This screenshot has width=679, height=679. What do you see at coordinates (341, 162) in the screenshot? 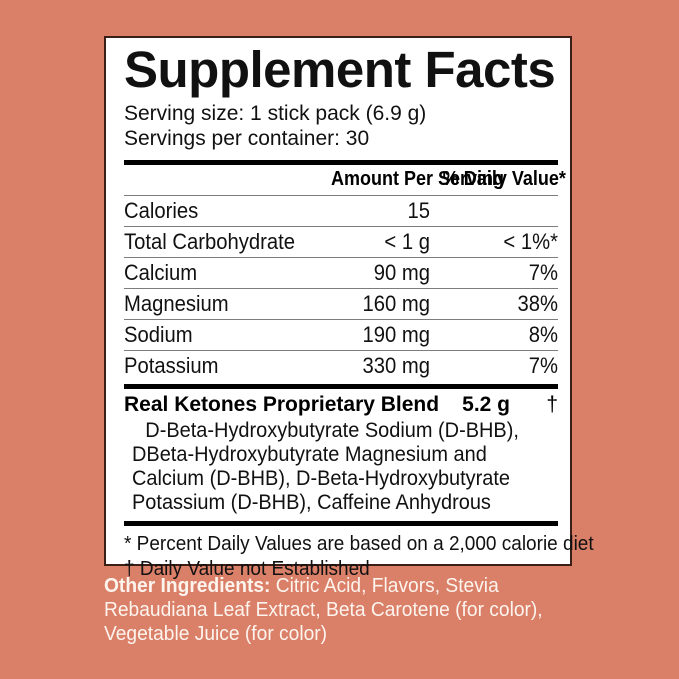
I see `table-top-rule` at bounding box center [341, 162].